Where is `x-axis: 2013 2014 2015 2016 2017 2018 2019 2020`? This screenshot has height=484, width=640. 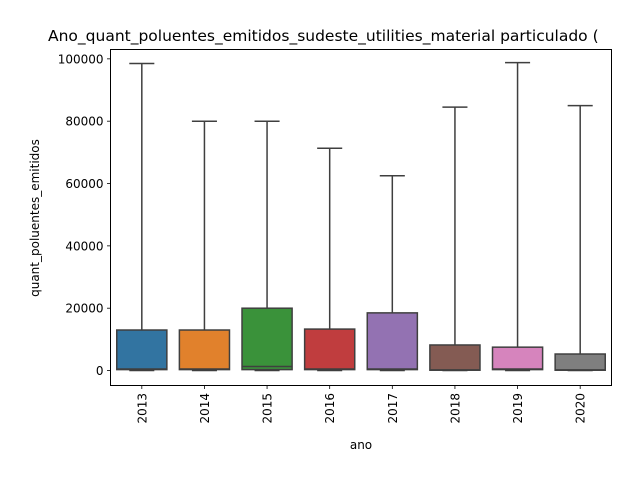 x-axis: 2013 2014 2015 2016 2017 2018 2019 2020 is located at coordinates (361, 404).